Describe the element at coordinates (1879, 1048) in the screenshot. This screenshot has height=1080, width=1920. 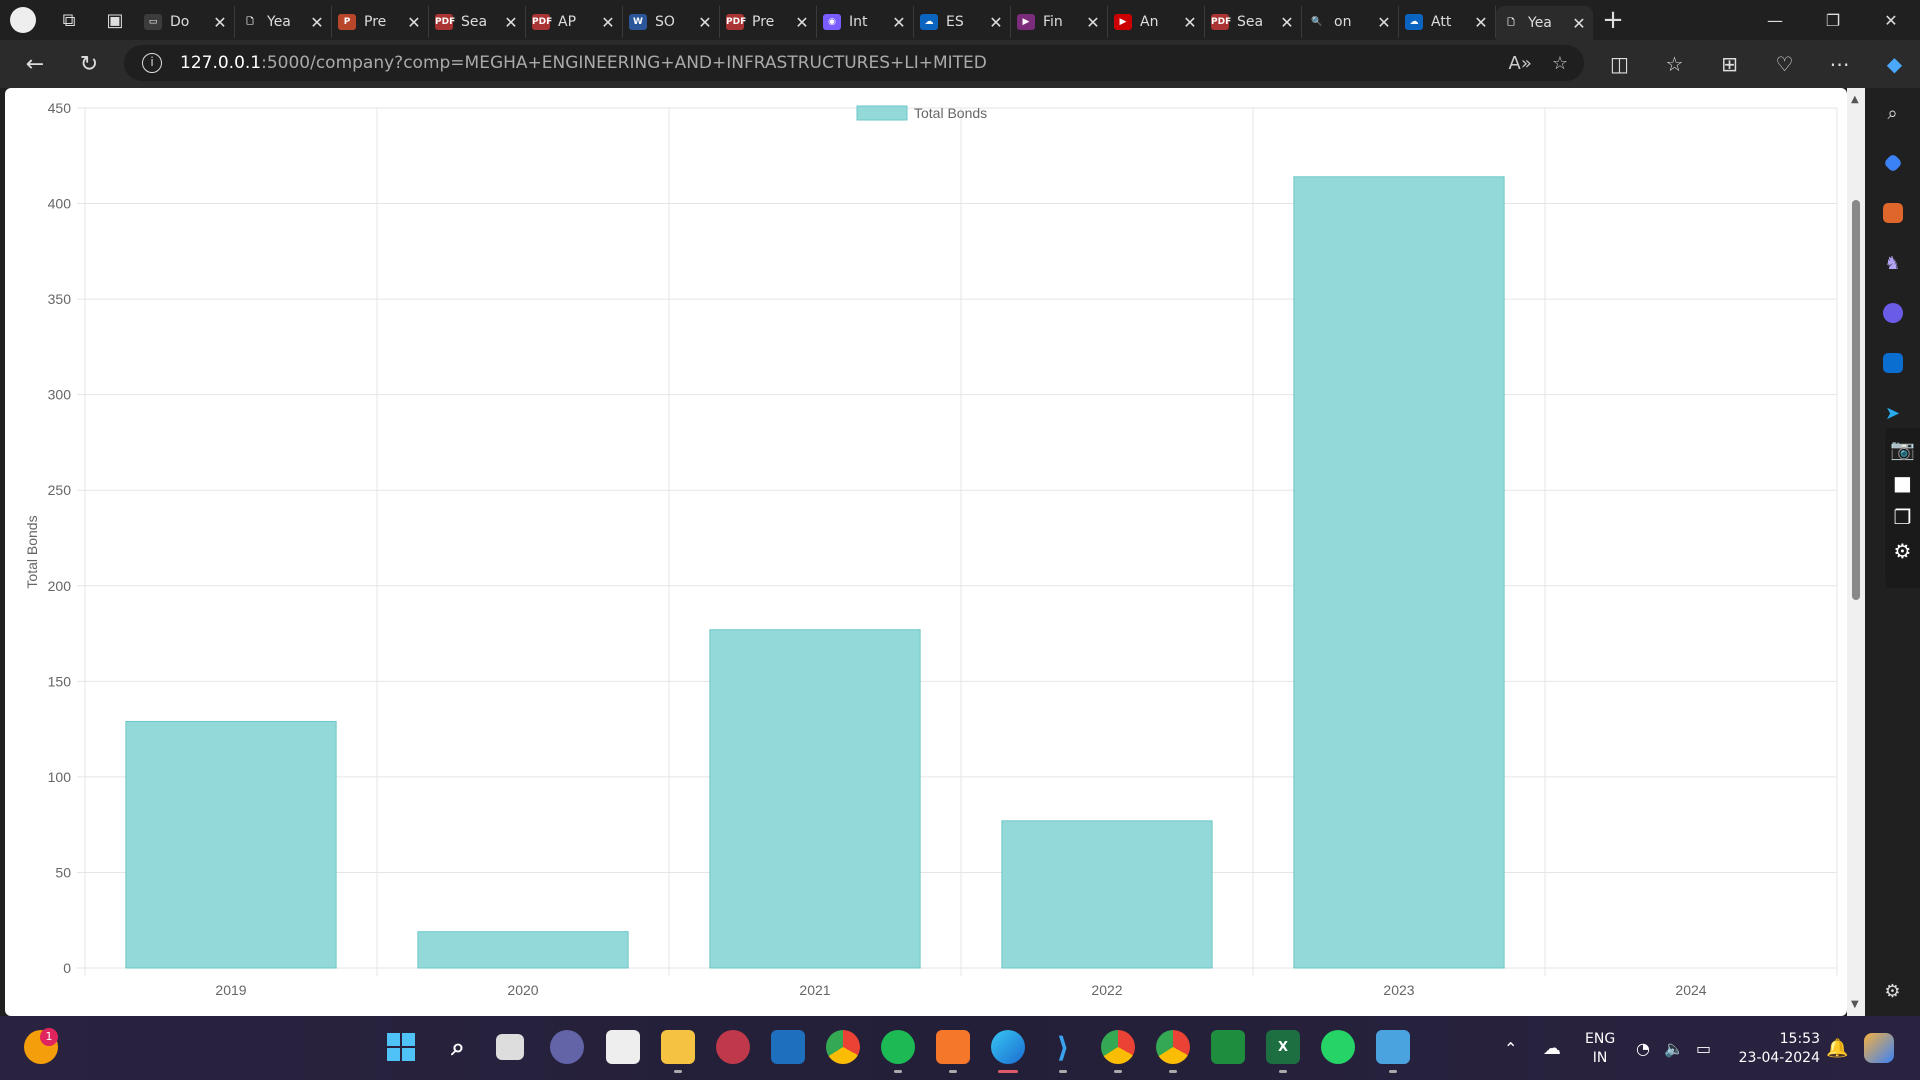
I see `copilot-taskbar-icon` at that location.